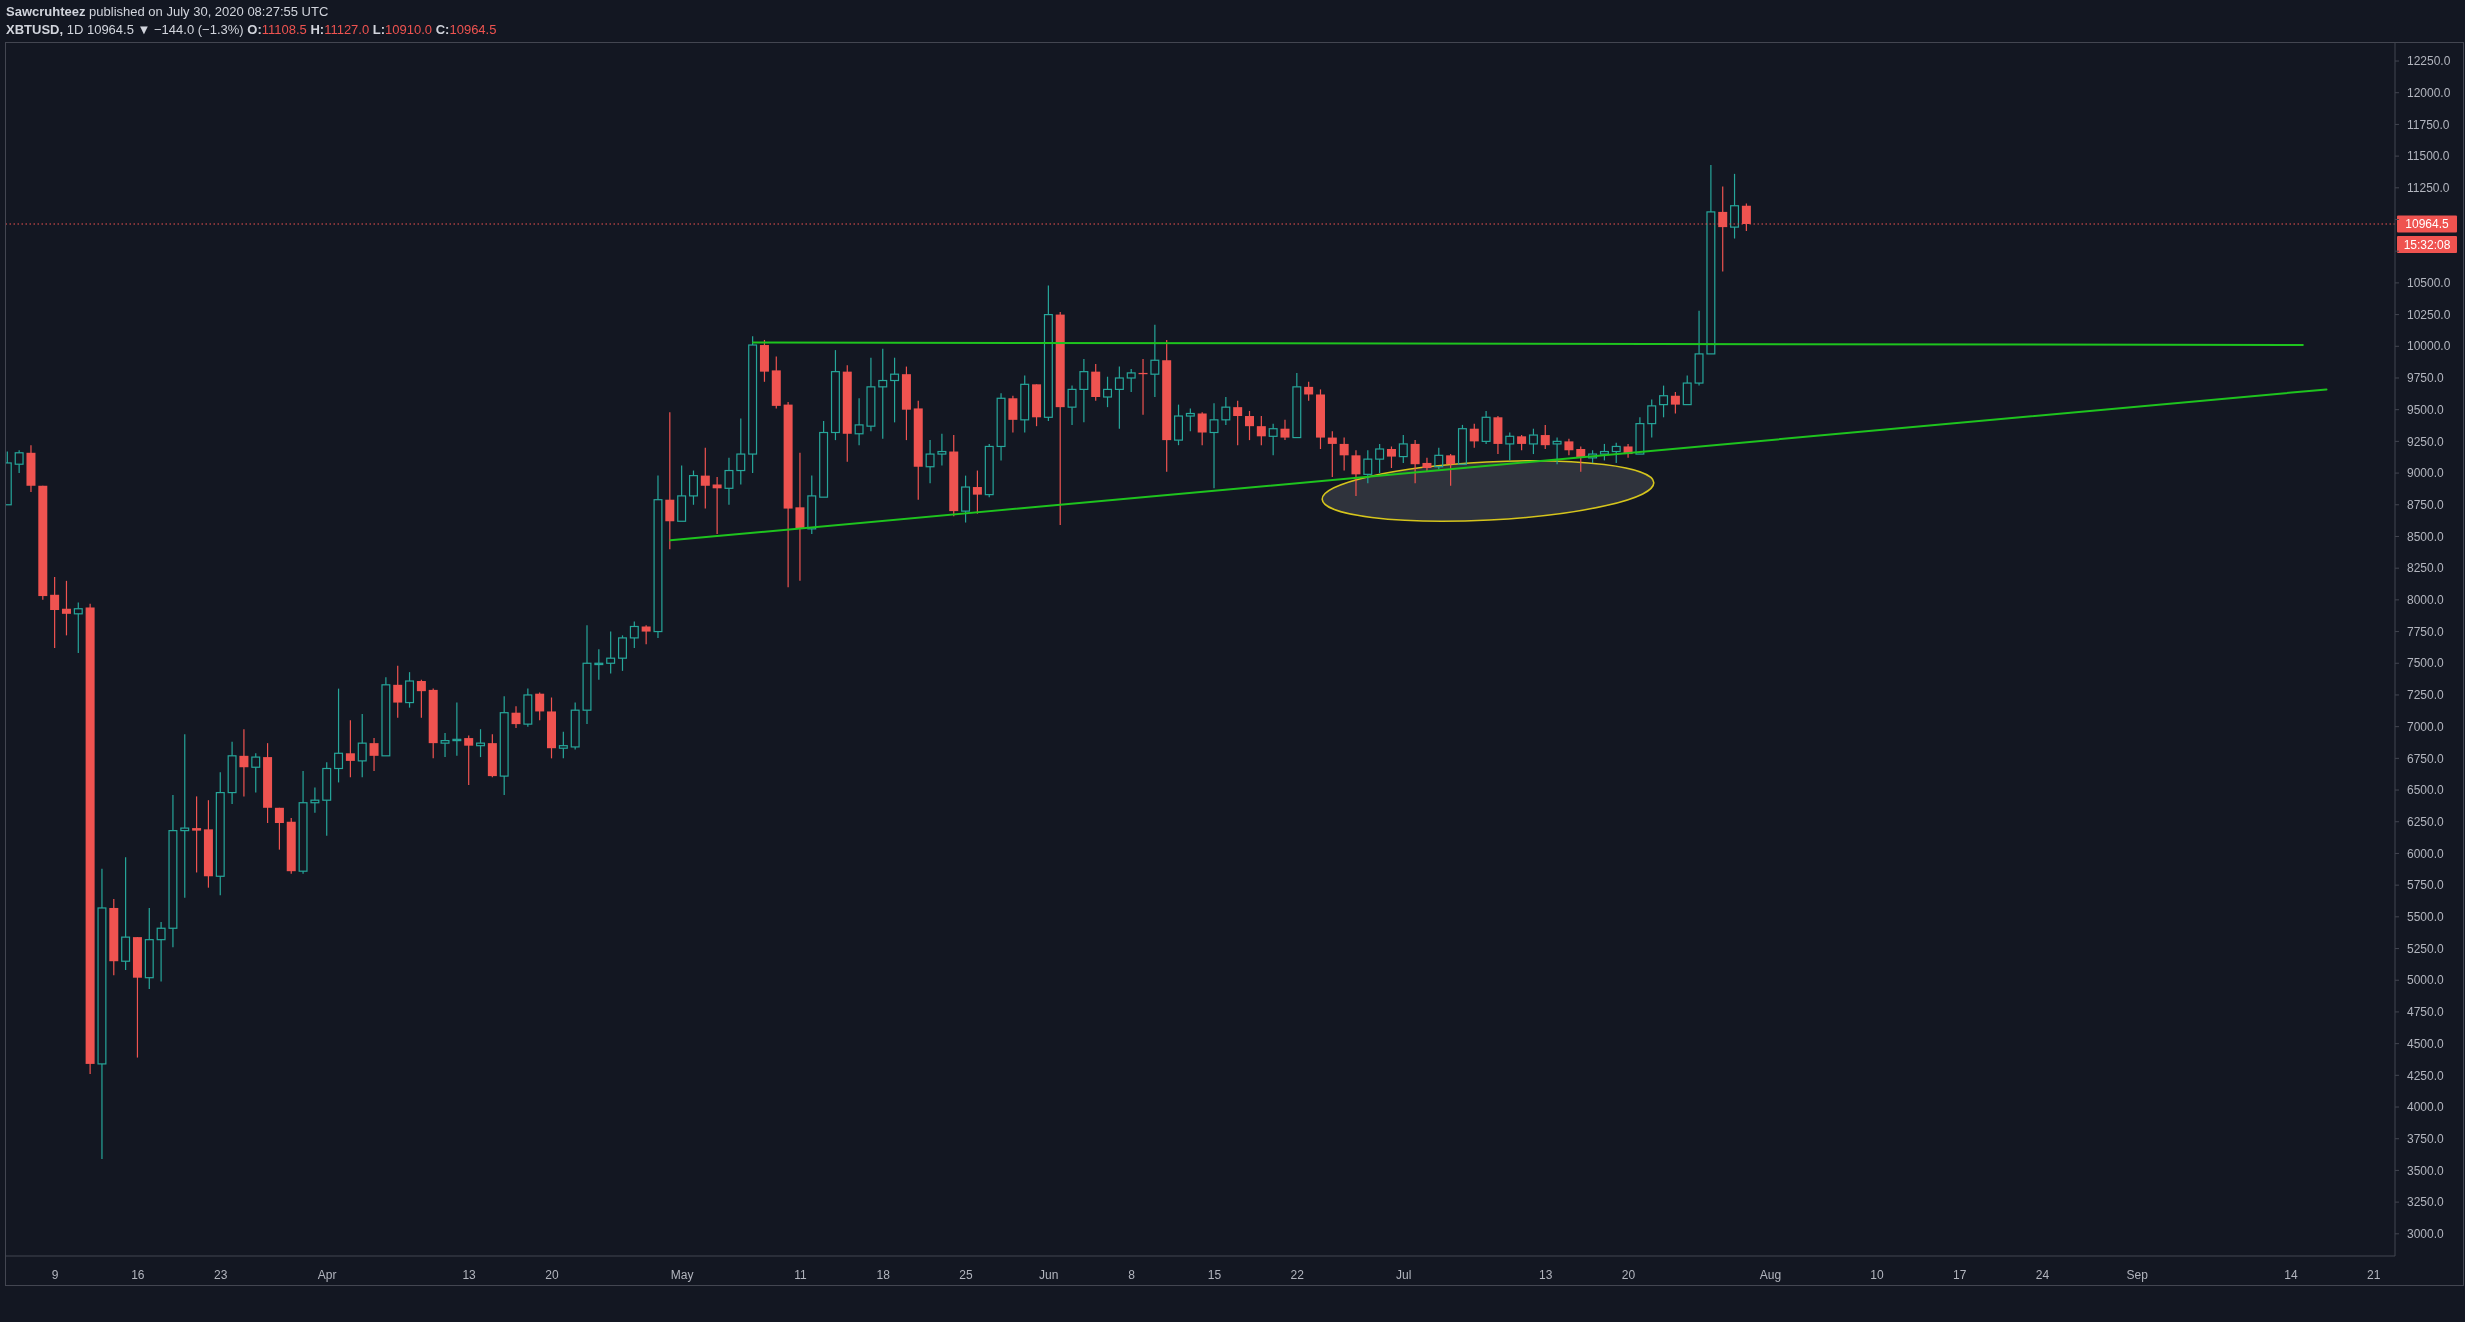 This screenshot has height=1322, width=2465. I want to click on x-tick-label: 17, so click(1960, 1274).